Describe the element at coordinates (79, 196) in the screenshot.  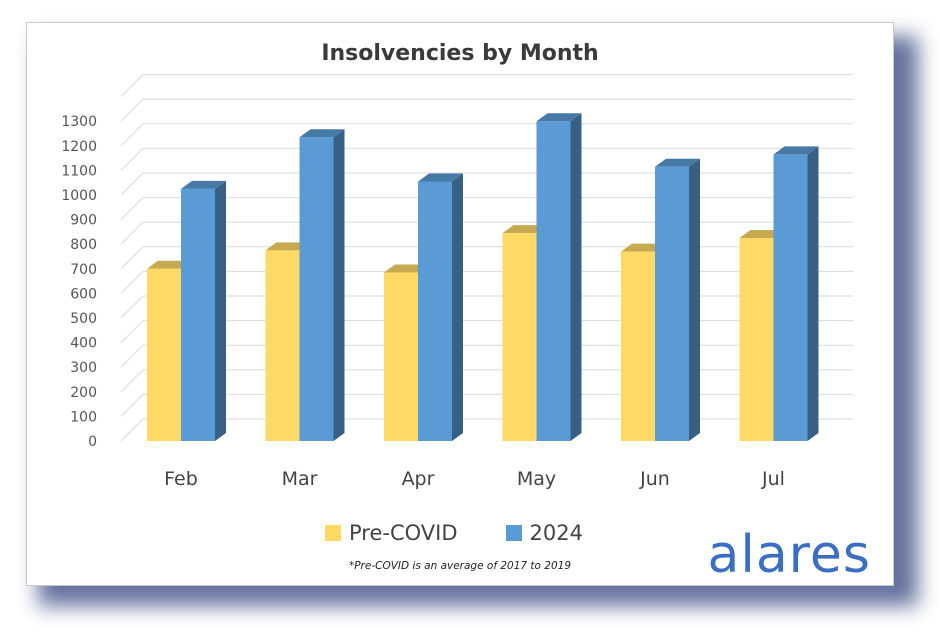
I see `y-tick-label-10: 1000` at that location.